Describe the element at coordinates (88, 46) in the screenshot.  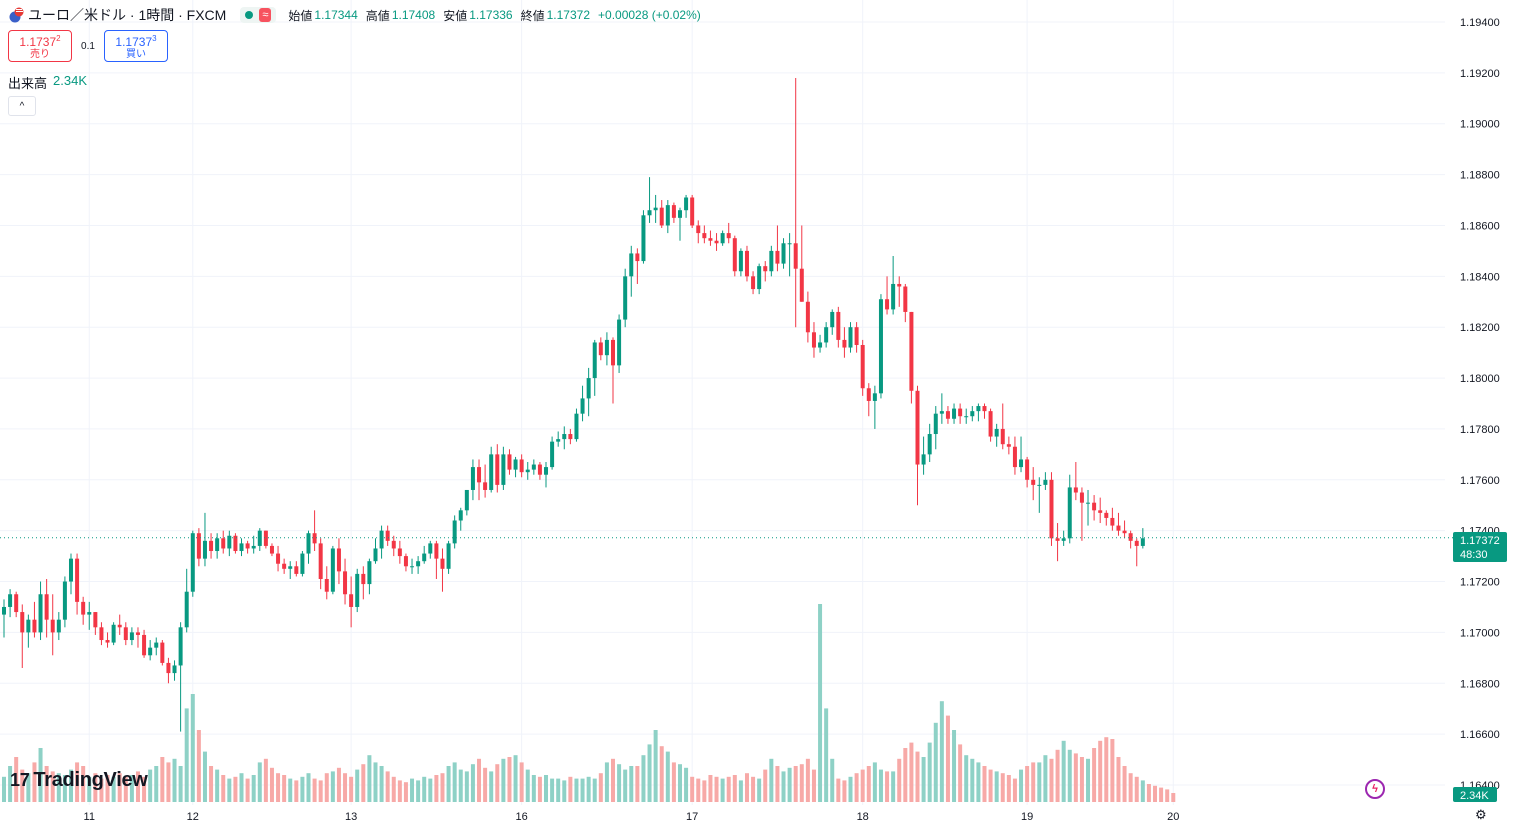
I see `trade-panel: 1.17372 売り 0.1 1.17373 買い` at that location.